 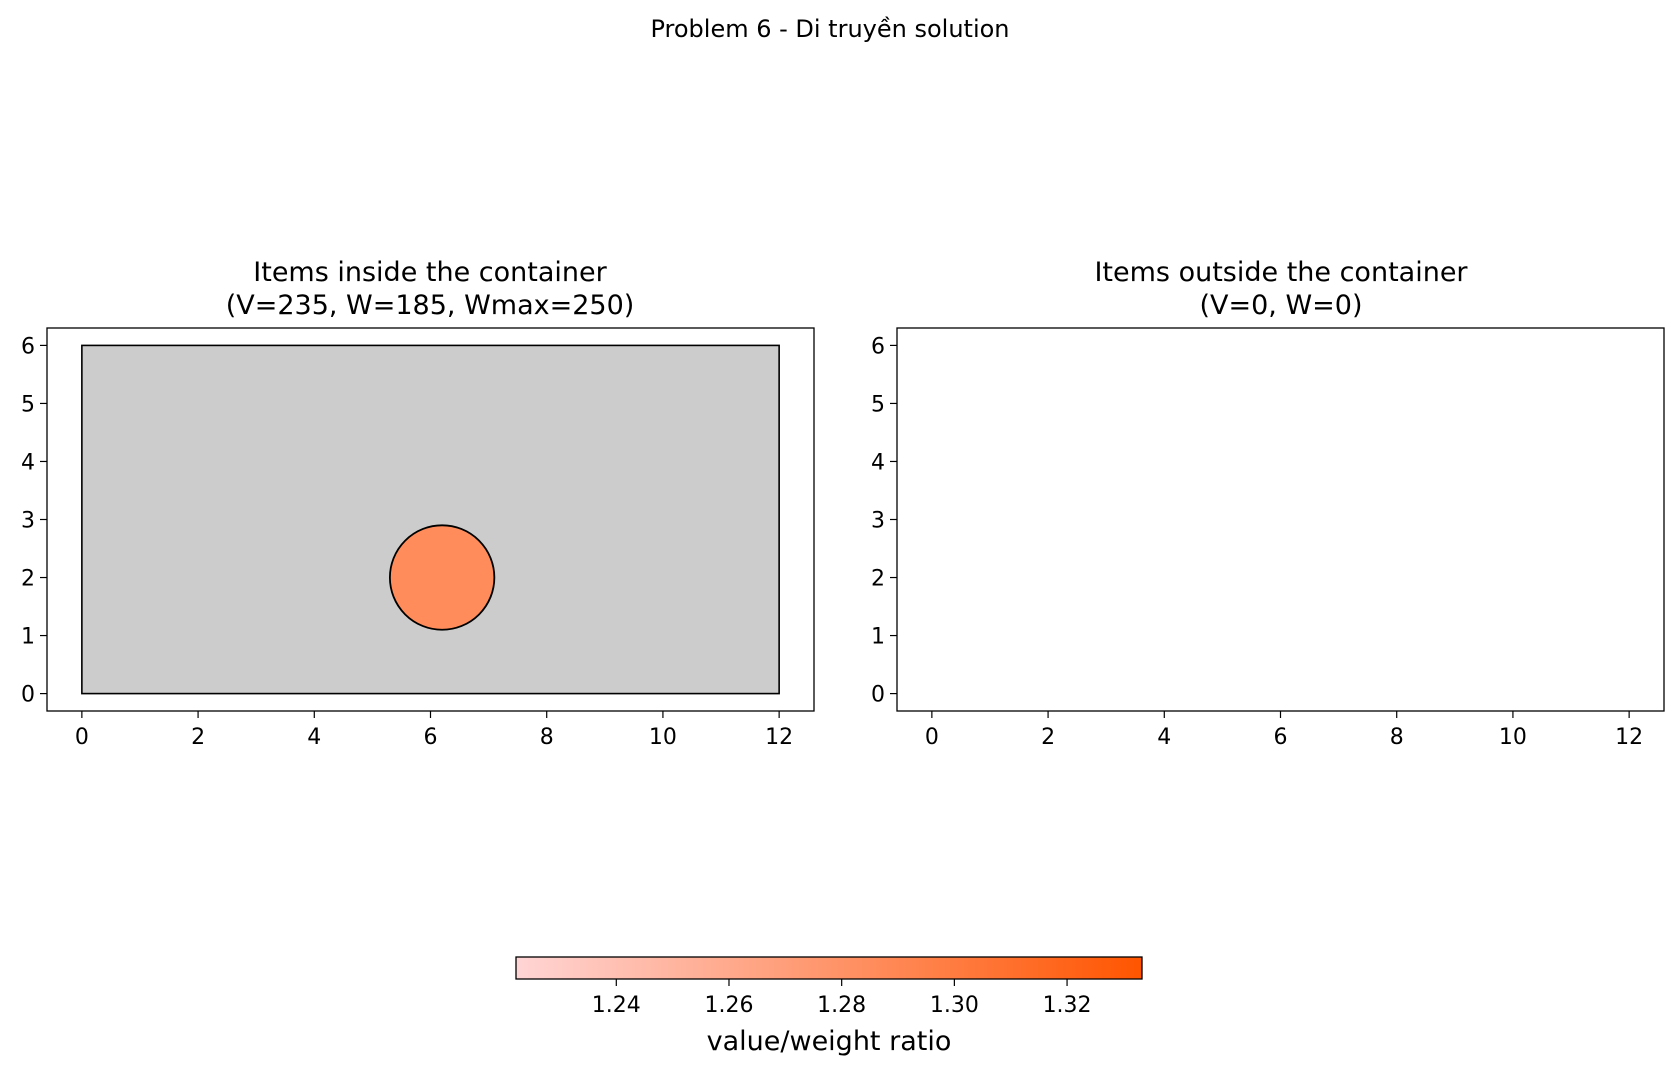 I want to click on colorbar-gradient, so click(x=829, y=968).